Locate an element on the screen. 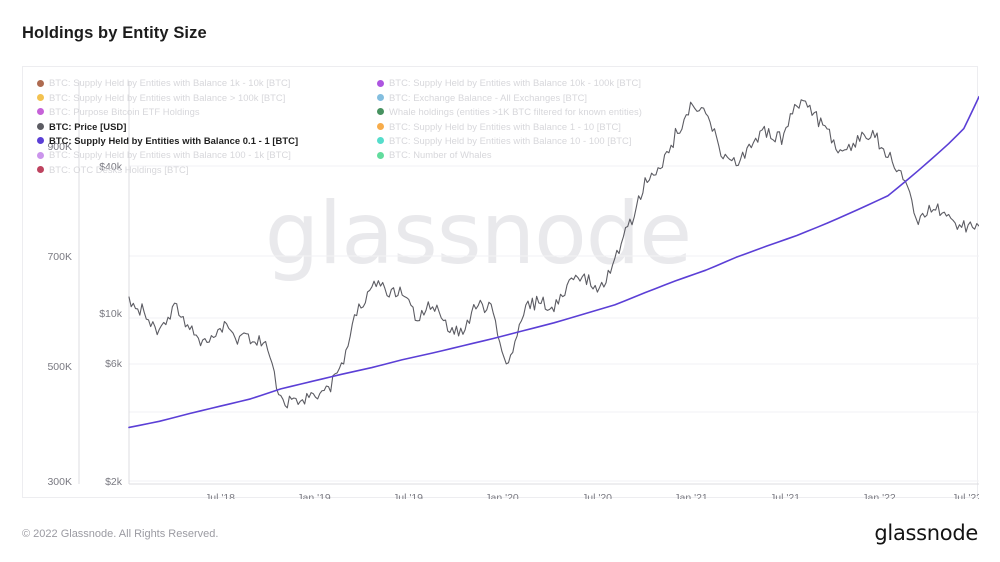  svg-text: Jul '21 is located at coordinates (785, 495).